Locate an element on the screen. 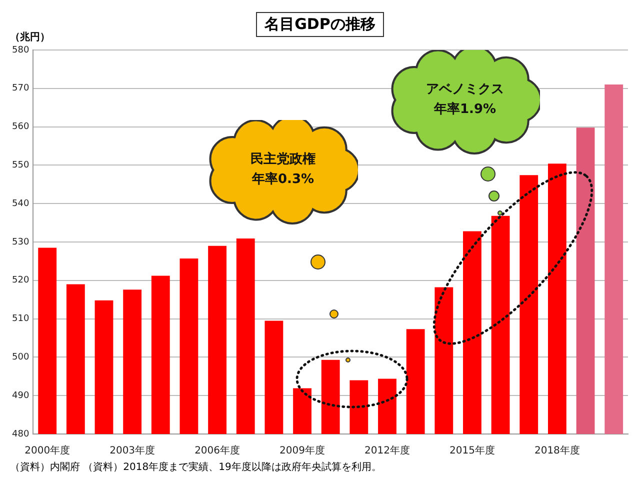 Image resolution: width=640 pixels, height=484 pixels. y-tick-label: 530 is located at coordinates (21, 242).